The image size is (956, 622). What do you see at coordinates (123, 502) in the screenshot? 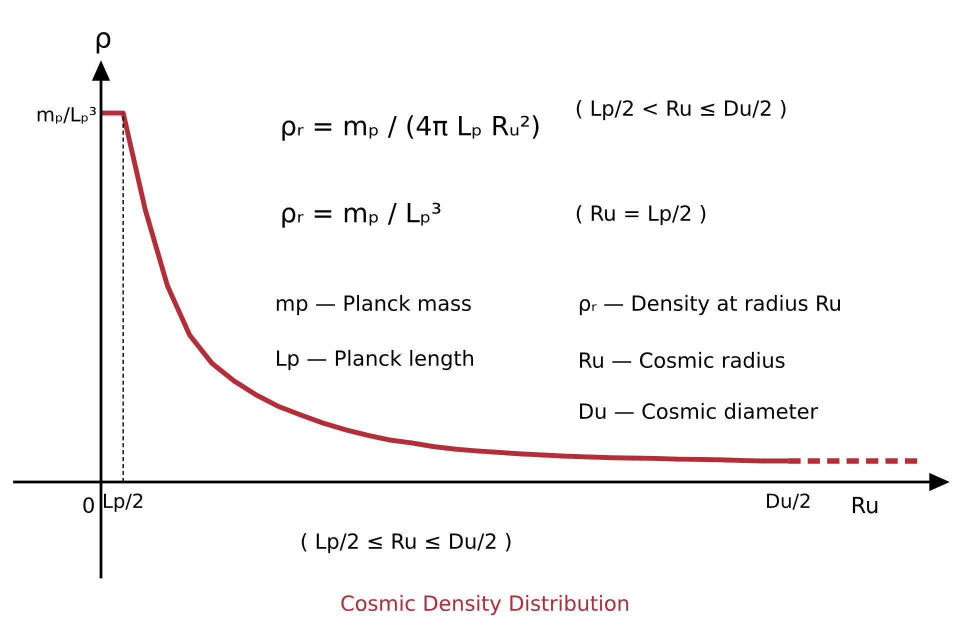
I see `x-tick-label: Lp/2` at bounding box center [123, 502].